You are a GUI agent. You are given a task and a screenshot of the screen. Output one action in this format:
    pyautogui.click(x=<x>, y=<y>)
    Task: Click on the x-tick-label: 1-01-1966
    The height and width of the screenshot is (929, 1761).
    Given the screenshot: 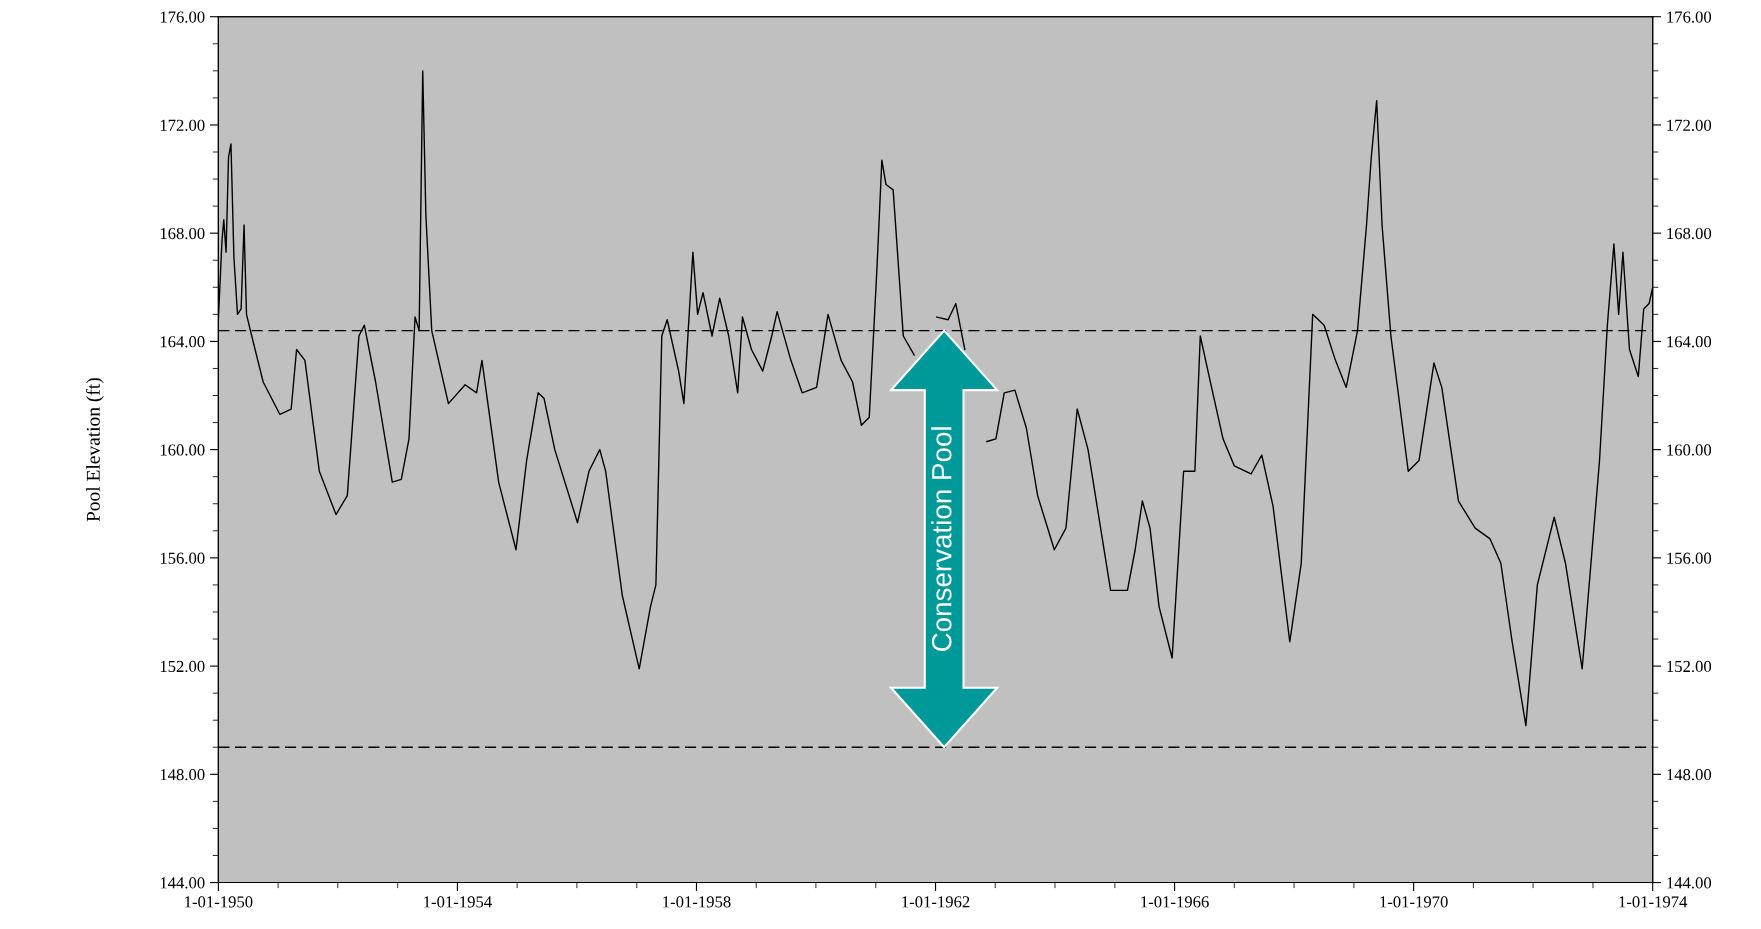 What is the action you would take?
    pyautogui.click(x=1175, y=902)
    